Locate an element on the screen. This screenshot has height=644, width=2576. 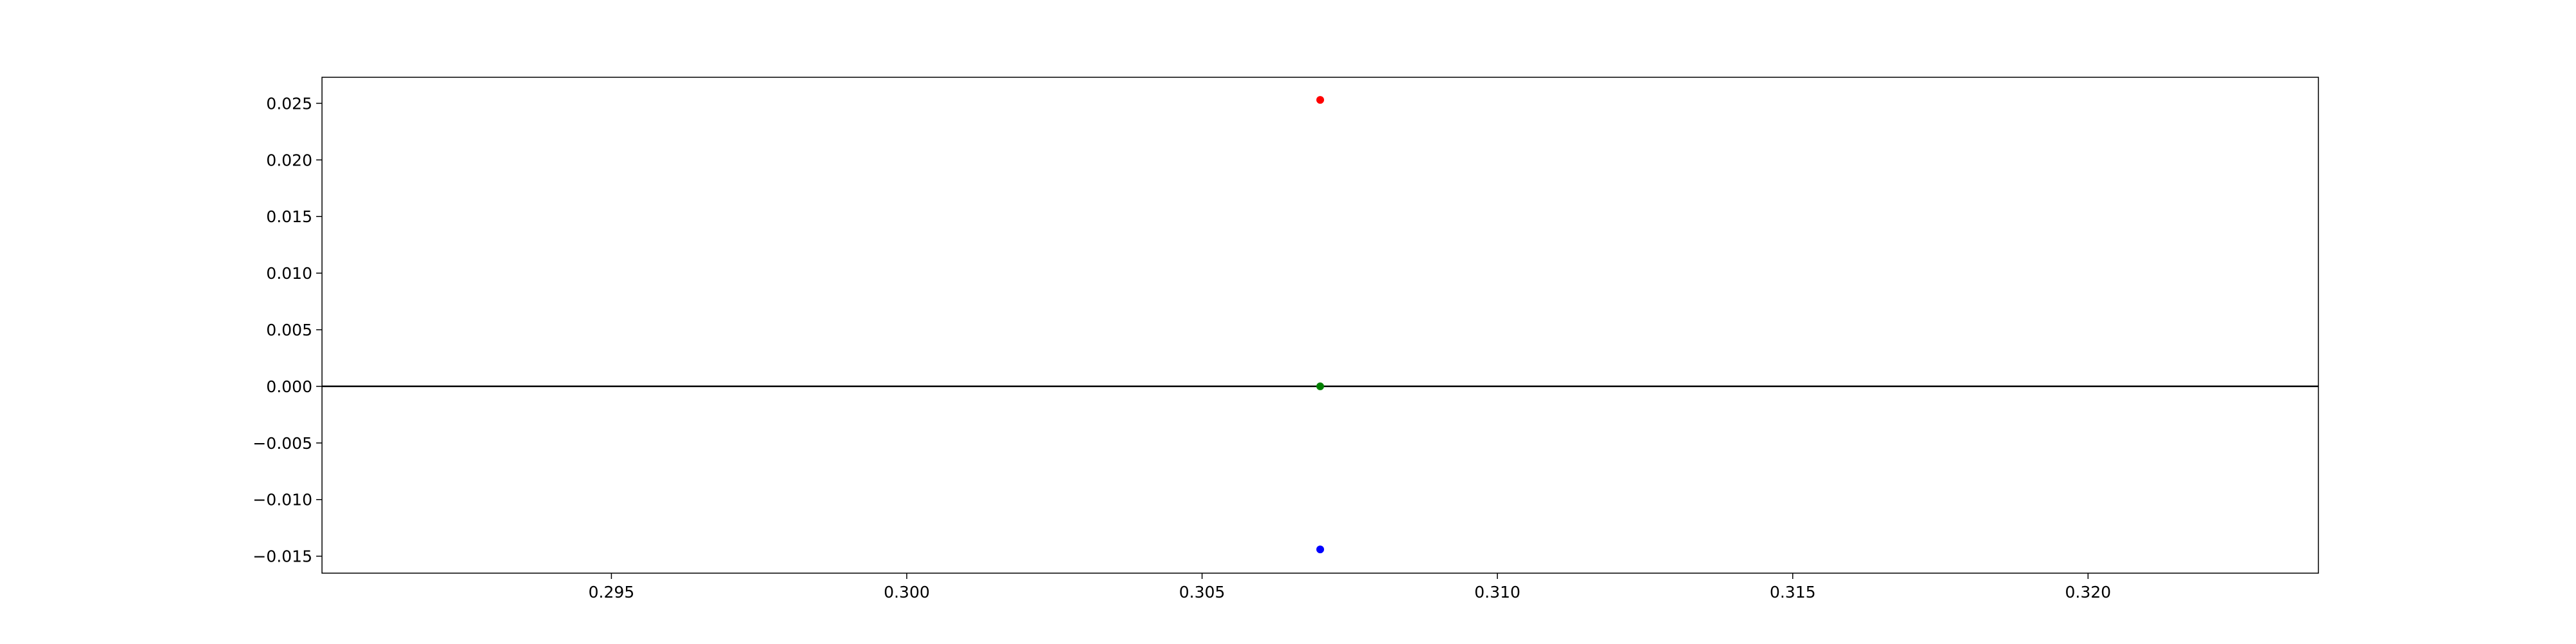
y-tick-label: −0.010 is located at coordinates (282, 500).